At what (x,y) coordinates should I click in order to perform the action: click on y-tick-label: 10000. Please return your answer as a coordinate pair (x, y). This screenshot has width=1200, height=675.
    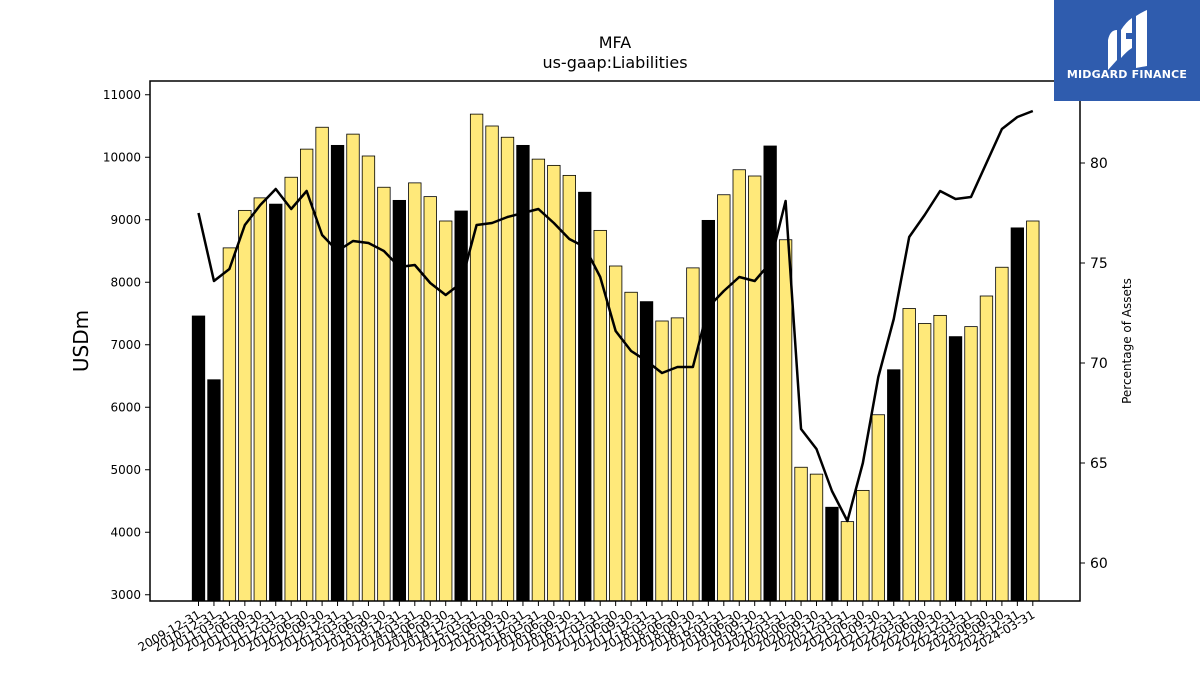
    Looking at the image, I should click on (122, 157).